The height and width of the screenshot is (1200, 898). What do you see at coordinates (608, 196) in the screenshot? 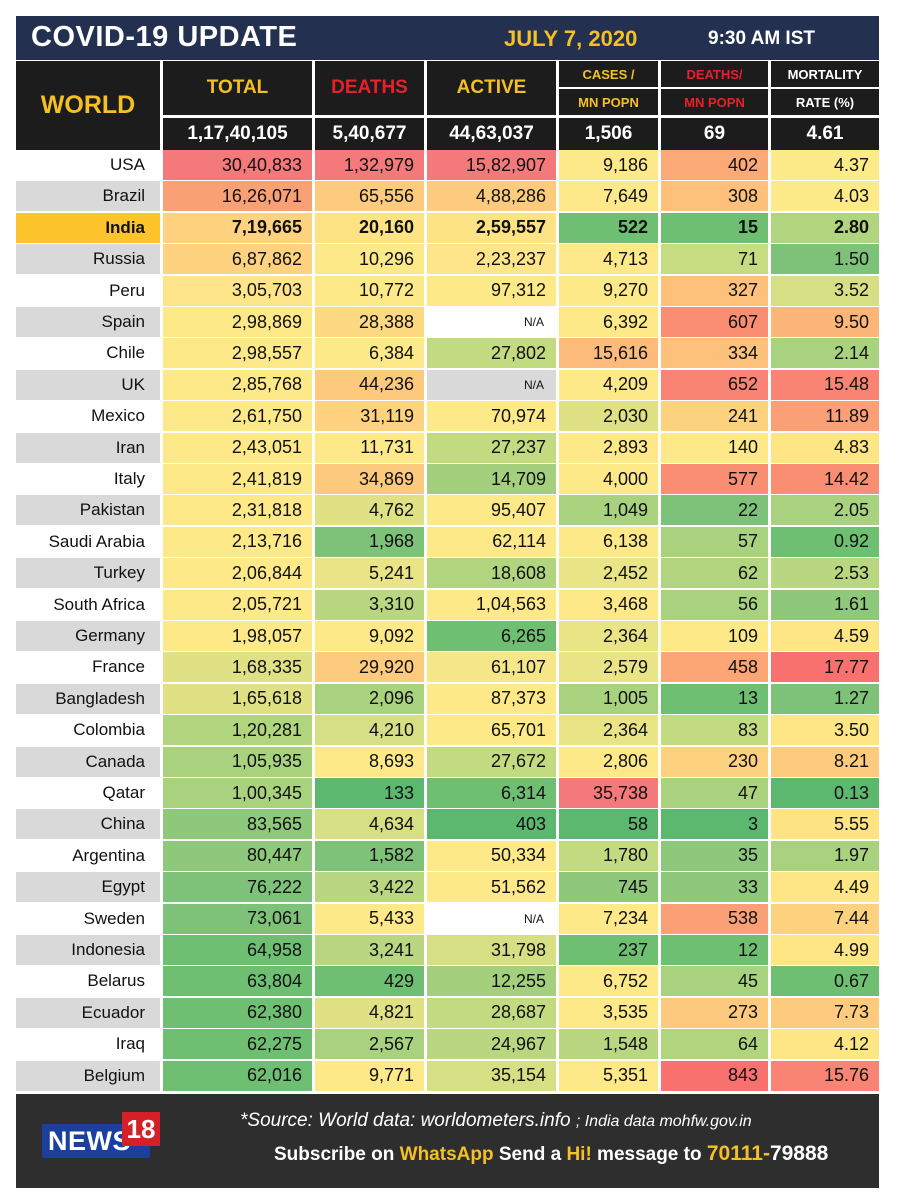
I see `cases-mn-cell: 7,649` at bounding box center [608, 196].